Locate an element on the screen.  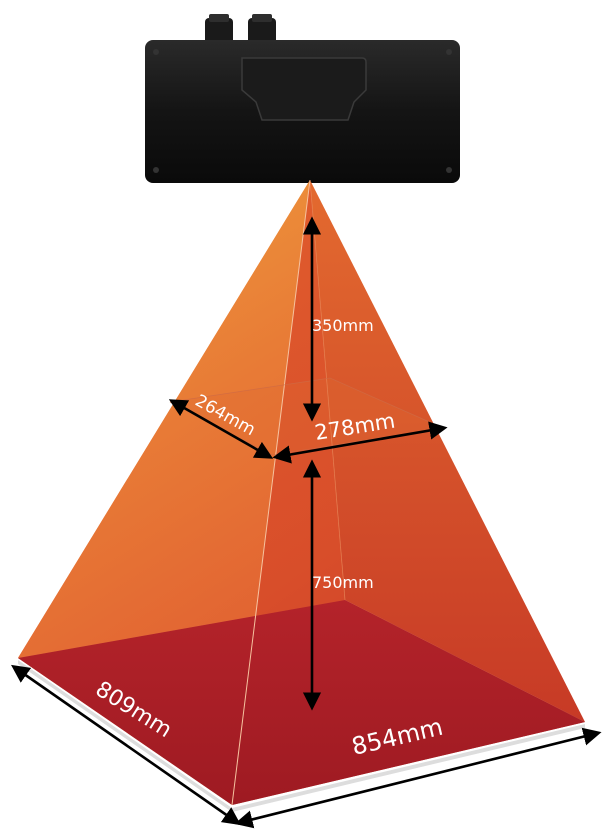
connector-left is located at coordinates (219, 31).